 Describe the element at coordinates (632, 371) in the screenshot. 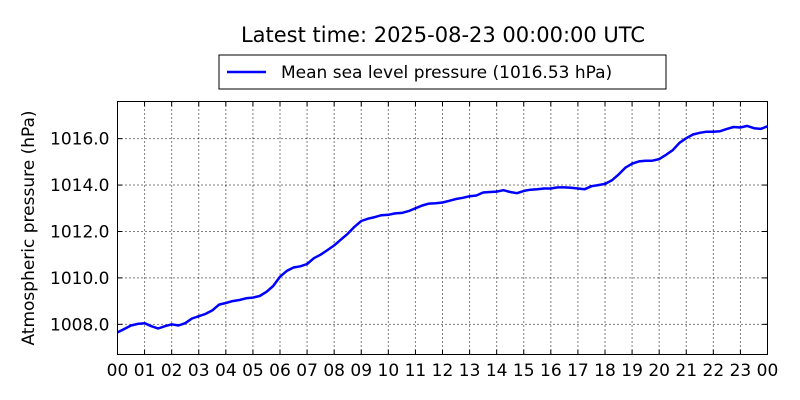

I see `x-tick-label: 19` at that location.